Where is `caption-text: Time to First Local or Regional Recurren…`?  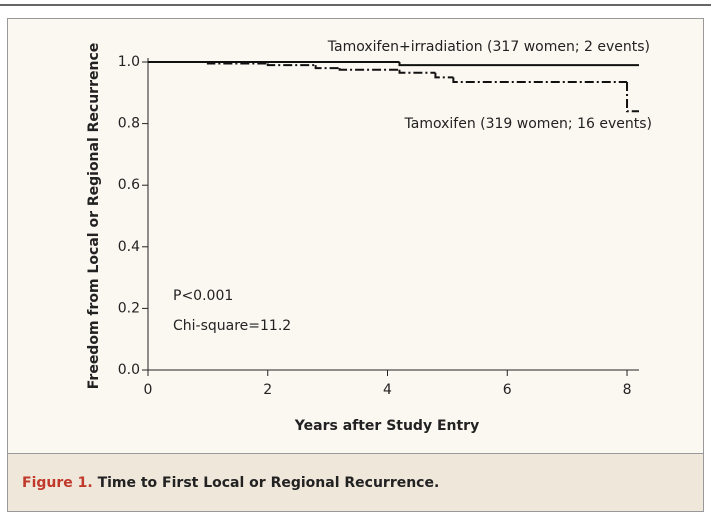
caption-text: Time to First Local or Regional Recurren… is located at coordinates (269, 483).